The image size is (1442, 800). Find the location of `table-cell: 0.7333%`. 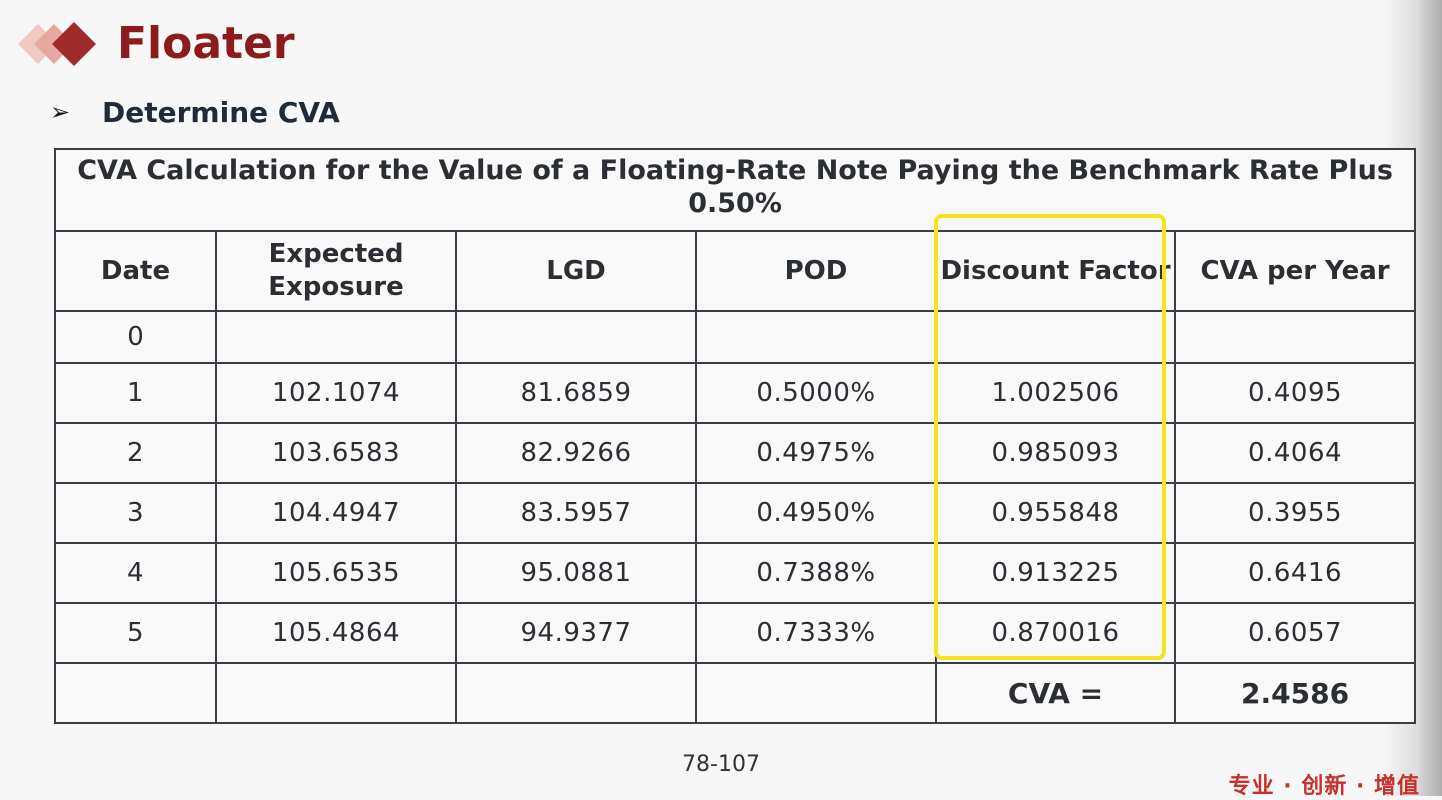

table-cell: 0.7333% is located at coordinates (816, 633).